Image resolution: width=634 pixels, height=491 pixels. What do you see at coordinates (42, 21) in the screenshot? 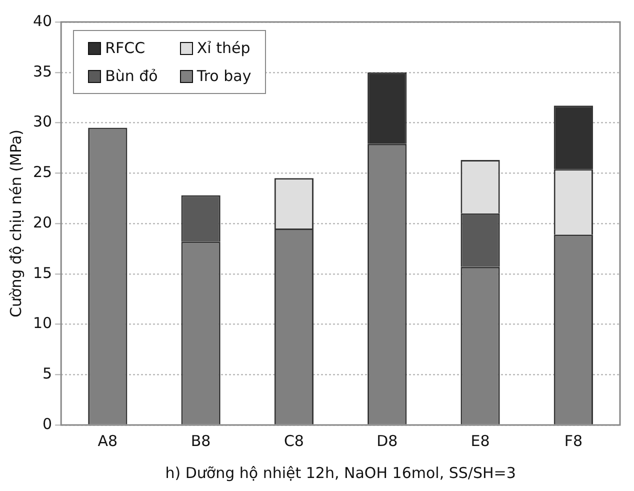
I see `y-tick-label: 40` at bounding box center [42, 21].